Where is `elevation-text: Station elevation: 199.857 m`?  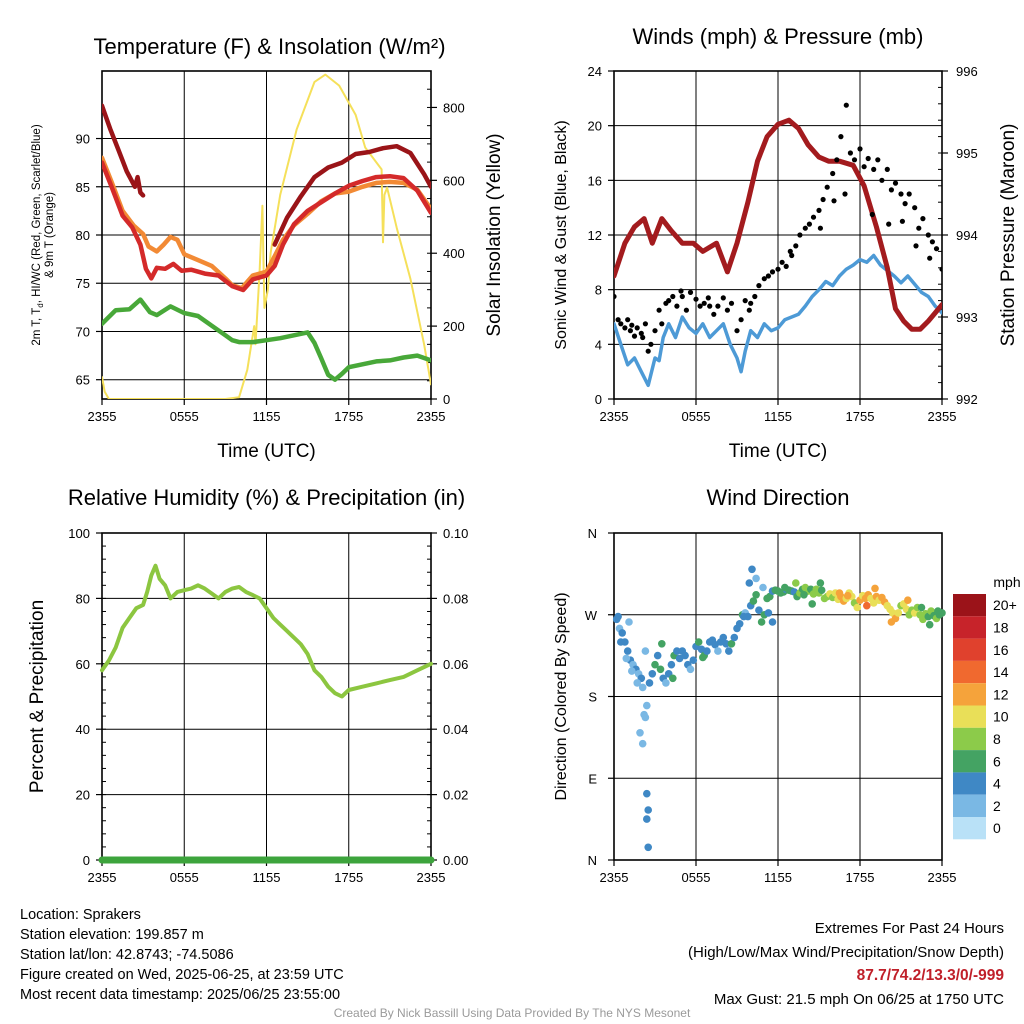 elevation-text: Station elevation: 199.857 m is located at coordinates (112, 935).